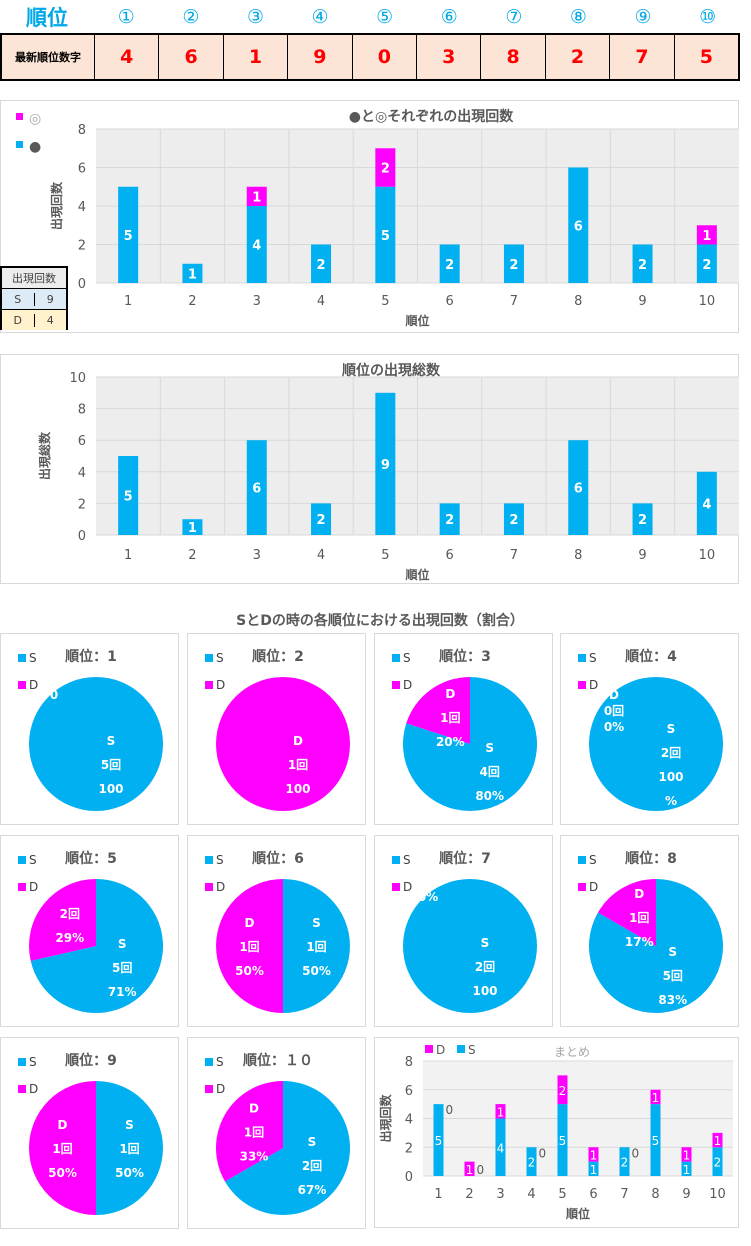 The image size is (751, 1246). What do you see at coordinates (278, 1061) in the screenshot?
I see `pie-title: 順位：１０` at bounding box center [278, 1061].